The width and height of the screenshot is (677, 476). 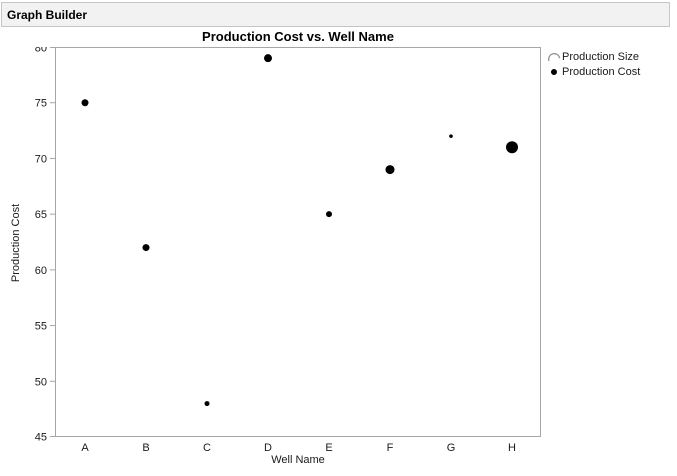 I want to click on x-tick-label: C, so click(x=207, y=448).